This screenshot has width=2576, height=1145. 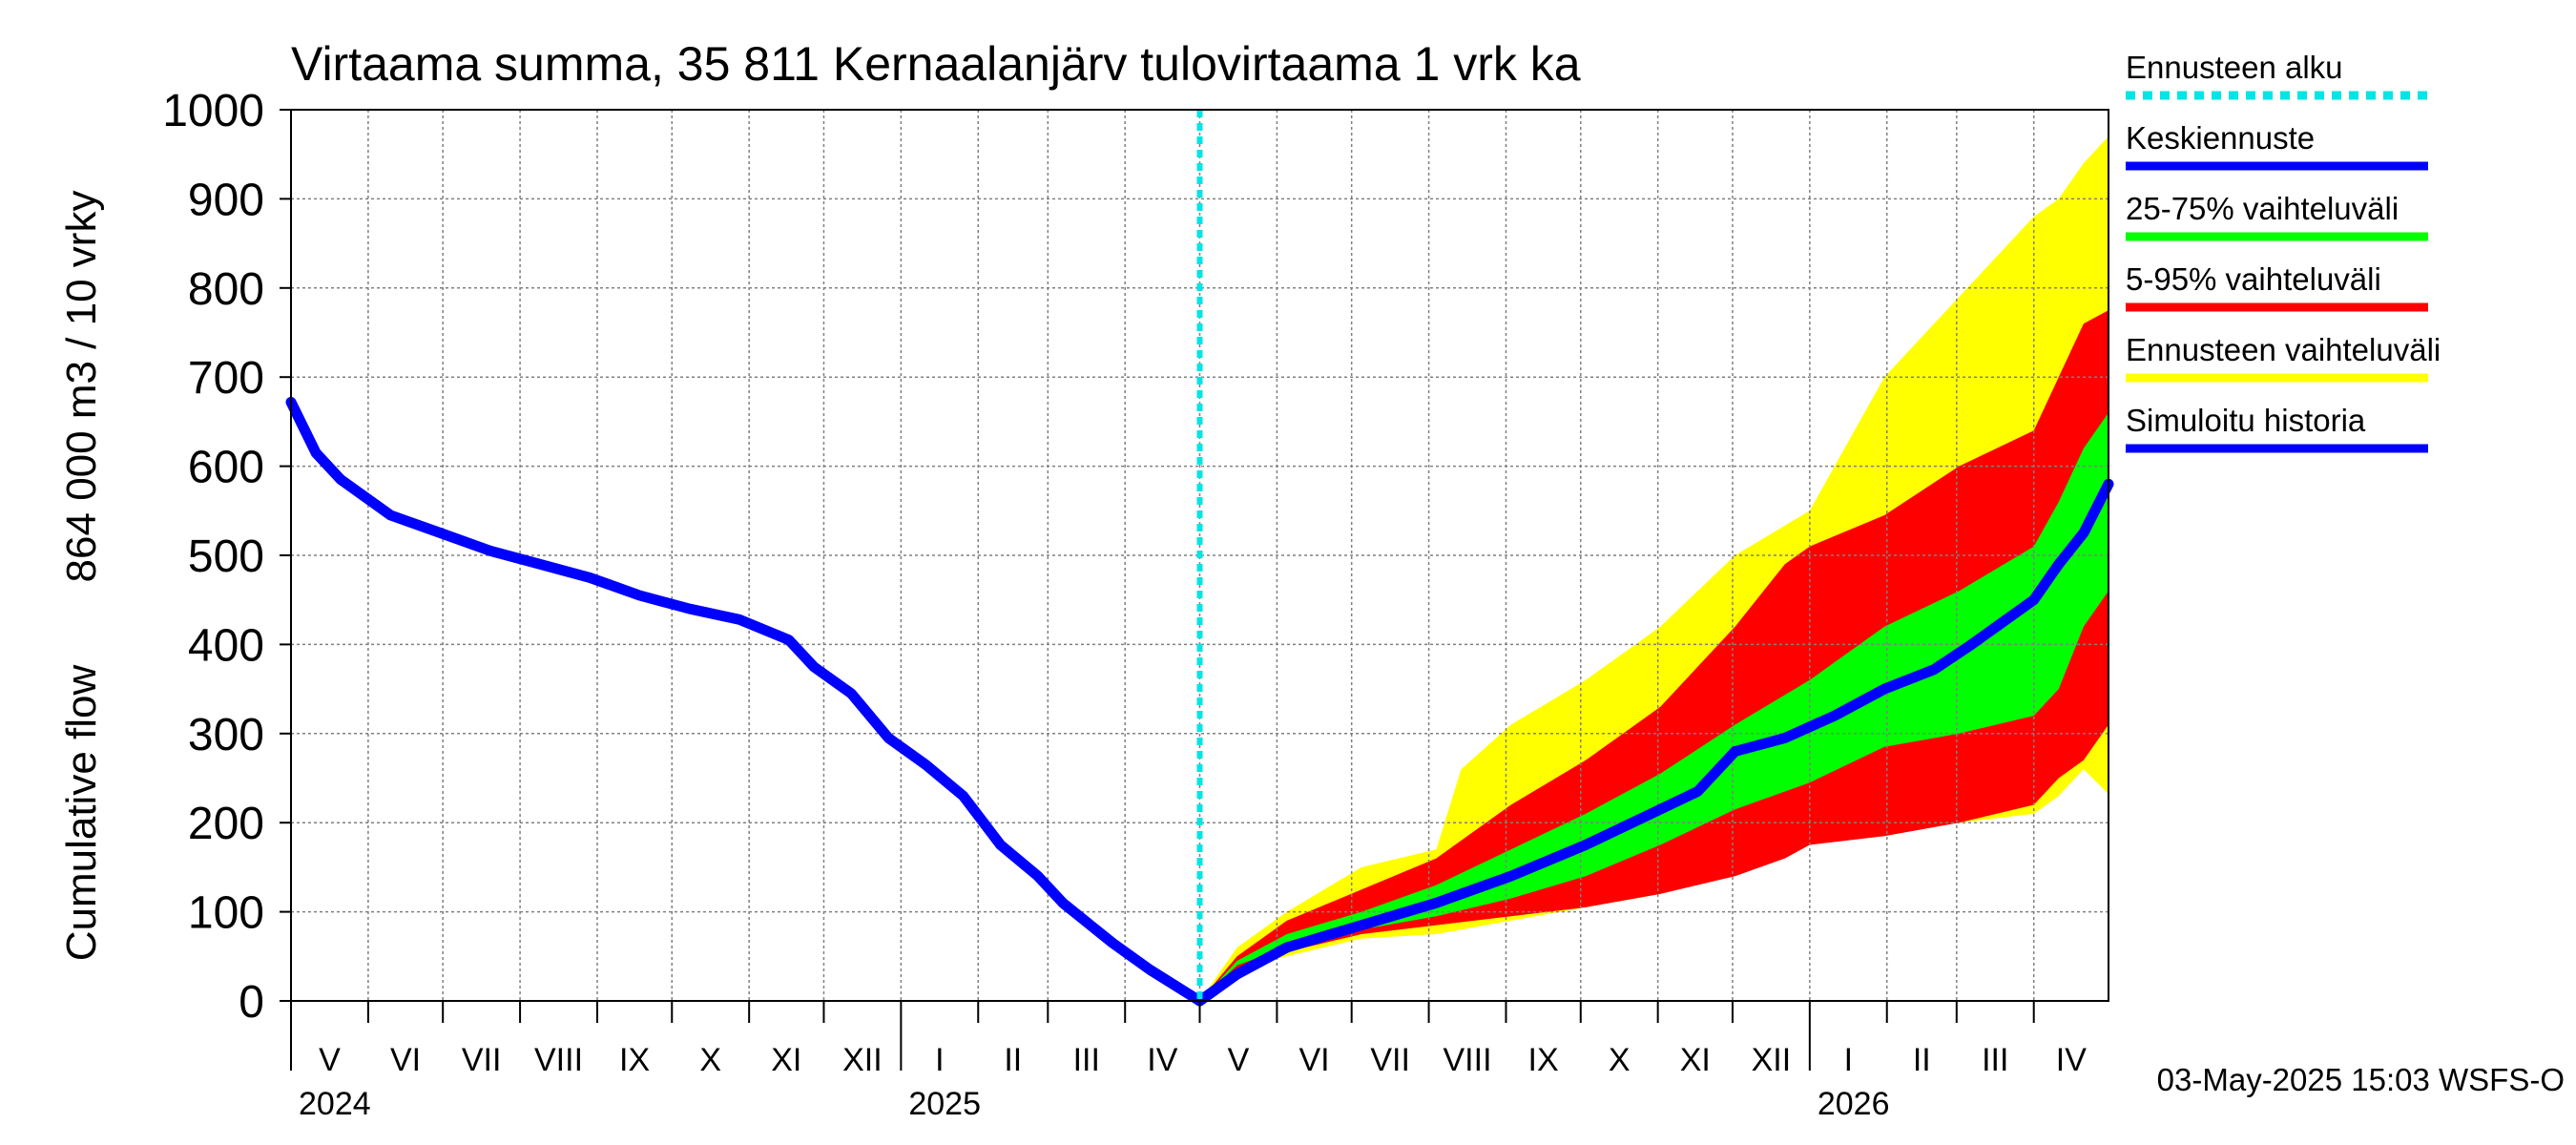 What do you see at coordinates (226, 824) in the screenshot?
I see `y-tick-label: 200` at bounding box center [226, 824].